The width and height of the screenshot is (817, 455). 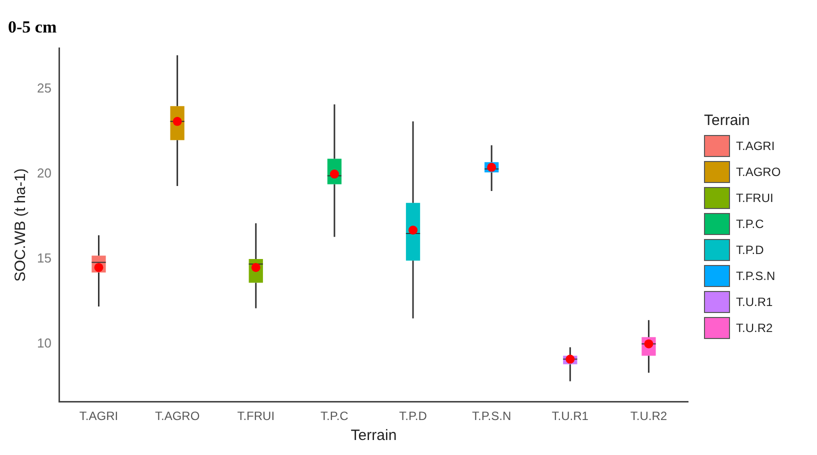 What do you see at coordinates (334, 416) in the screenshot?
I see `x-tick-label: T.P.C` at bounding box center [334, 416].